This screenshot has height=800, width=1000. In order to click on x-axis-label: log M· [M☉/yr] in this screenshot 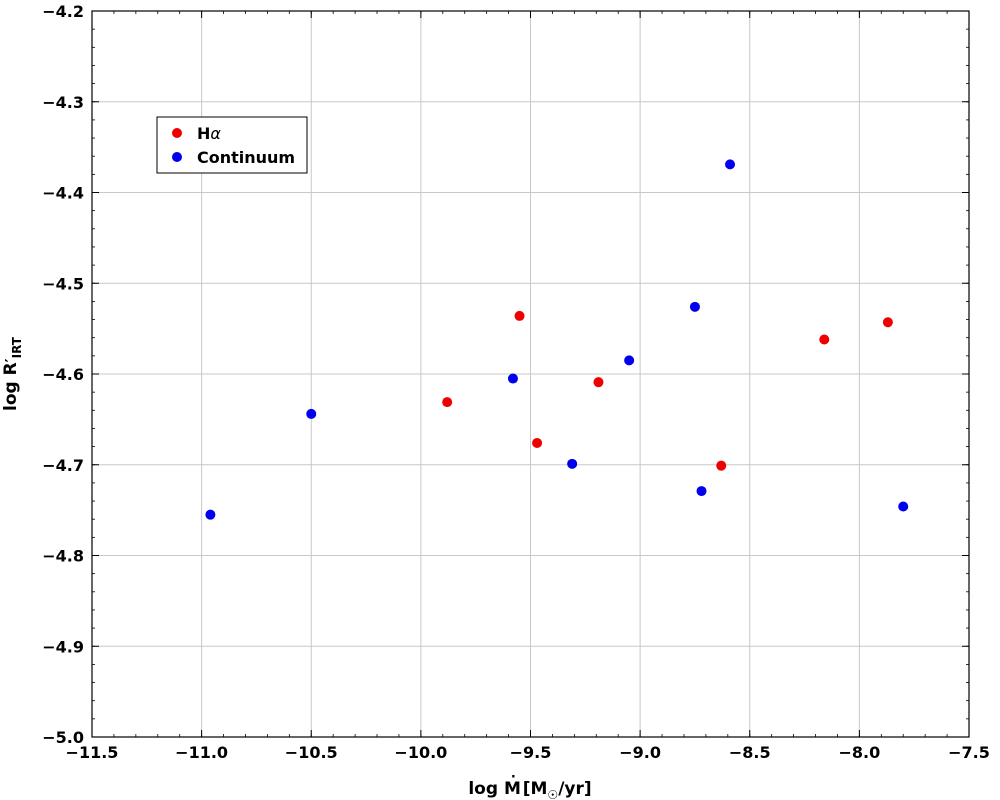, I will do `click(529, 785)`.